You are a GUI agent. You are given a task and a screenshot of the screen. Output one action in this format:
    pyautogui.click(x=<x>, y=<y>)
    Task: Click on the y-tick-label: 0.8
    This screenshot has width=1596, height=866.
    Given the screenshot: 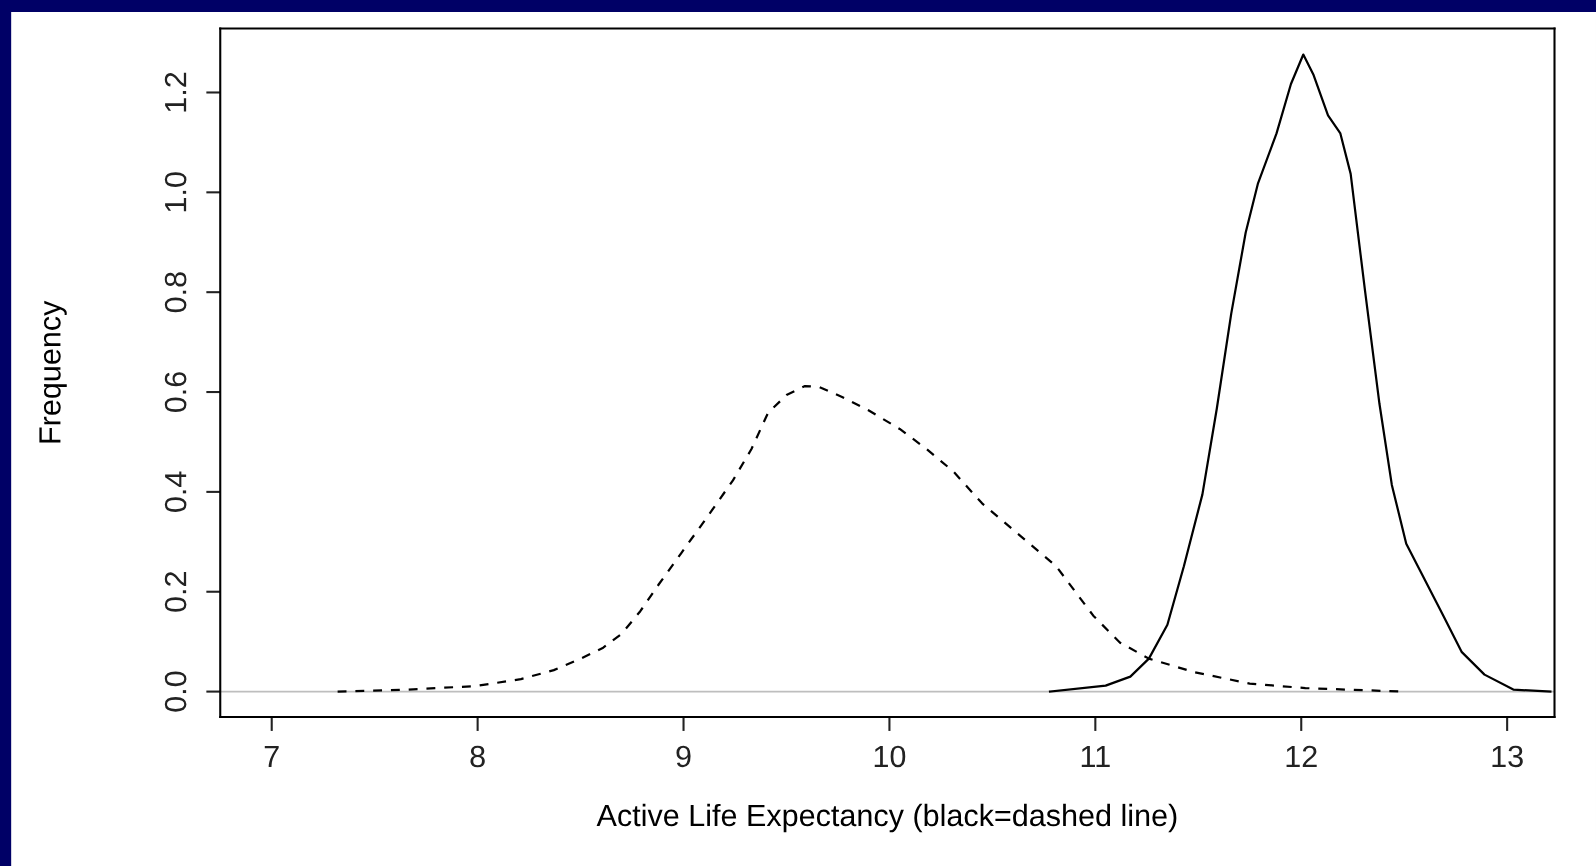 What is the action you would take?
    pyautogui.click(x=175, y=292)
    